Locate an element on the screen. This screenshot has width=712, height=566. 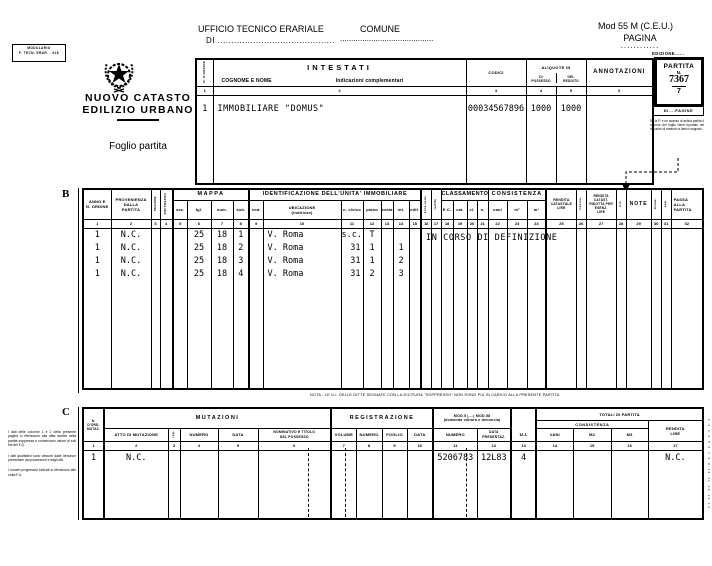
col-number: 23 is located at coordinates (517, 223).